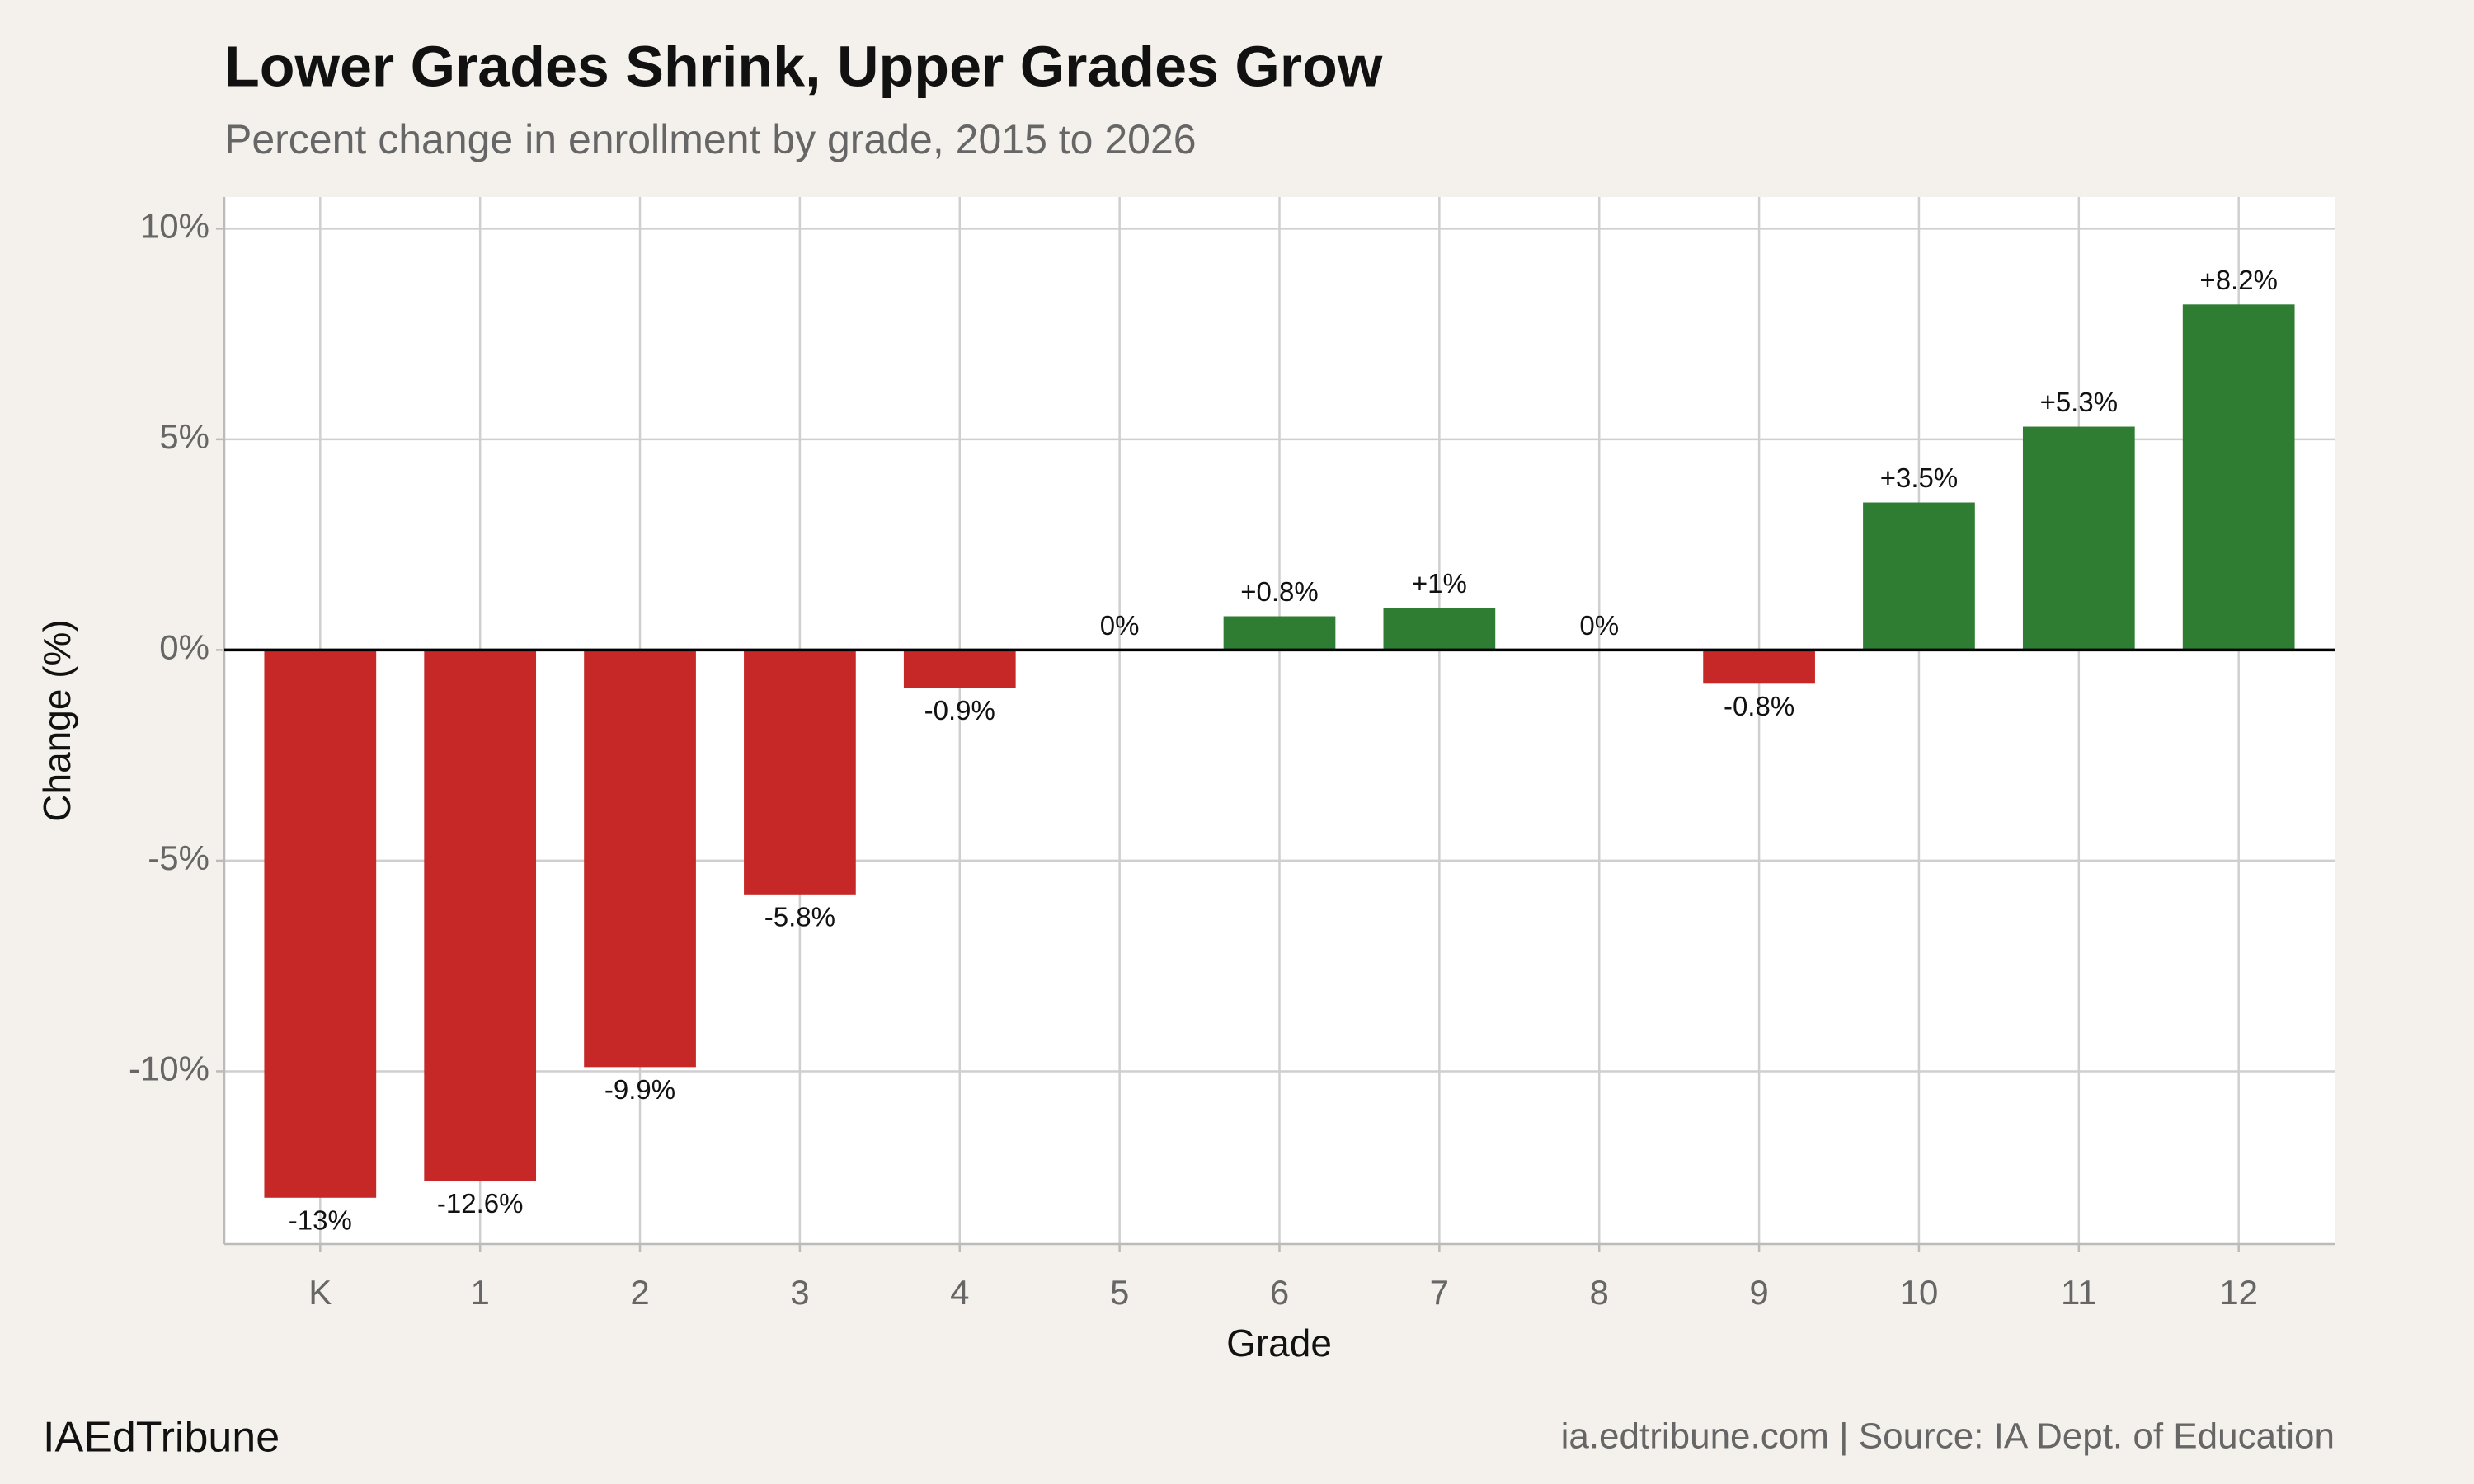 This screenshot has height=1484, width=2474. What do you see at coordinates (320, 1220) in the screenshot?
I see `value-label: -13%` at bounding box center [320, 1220].